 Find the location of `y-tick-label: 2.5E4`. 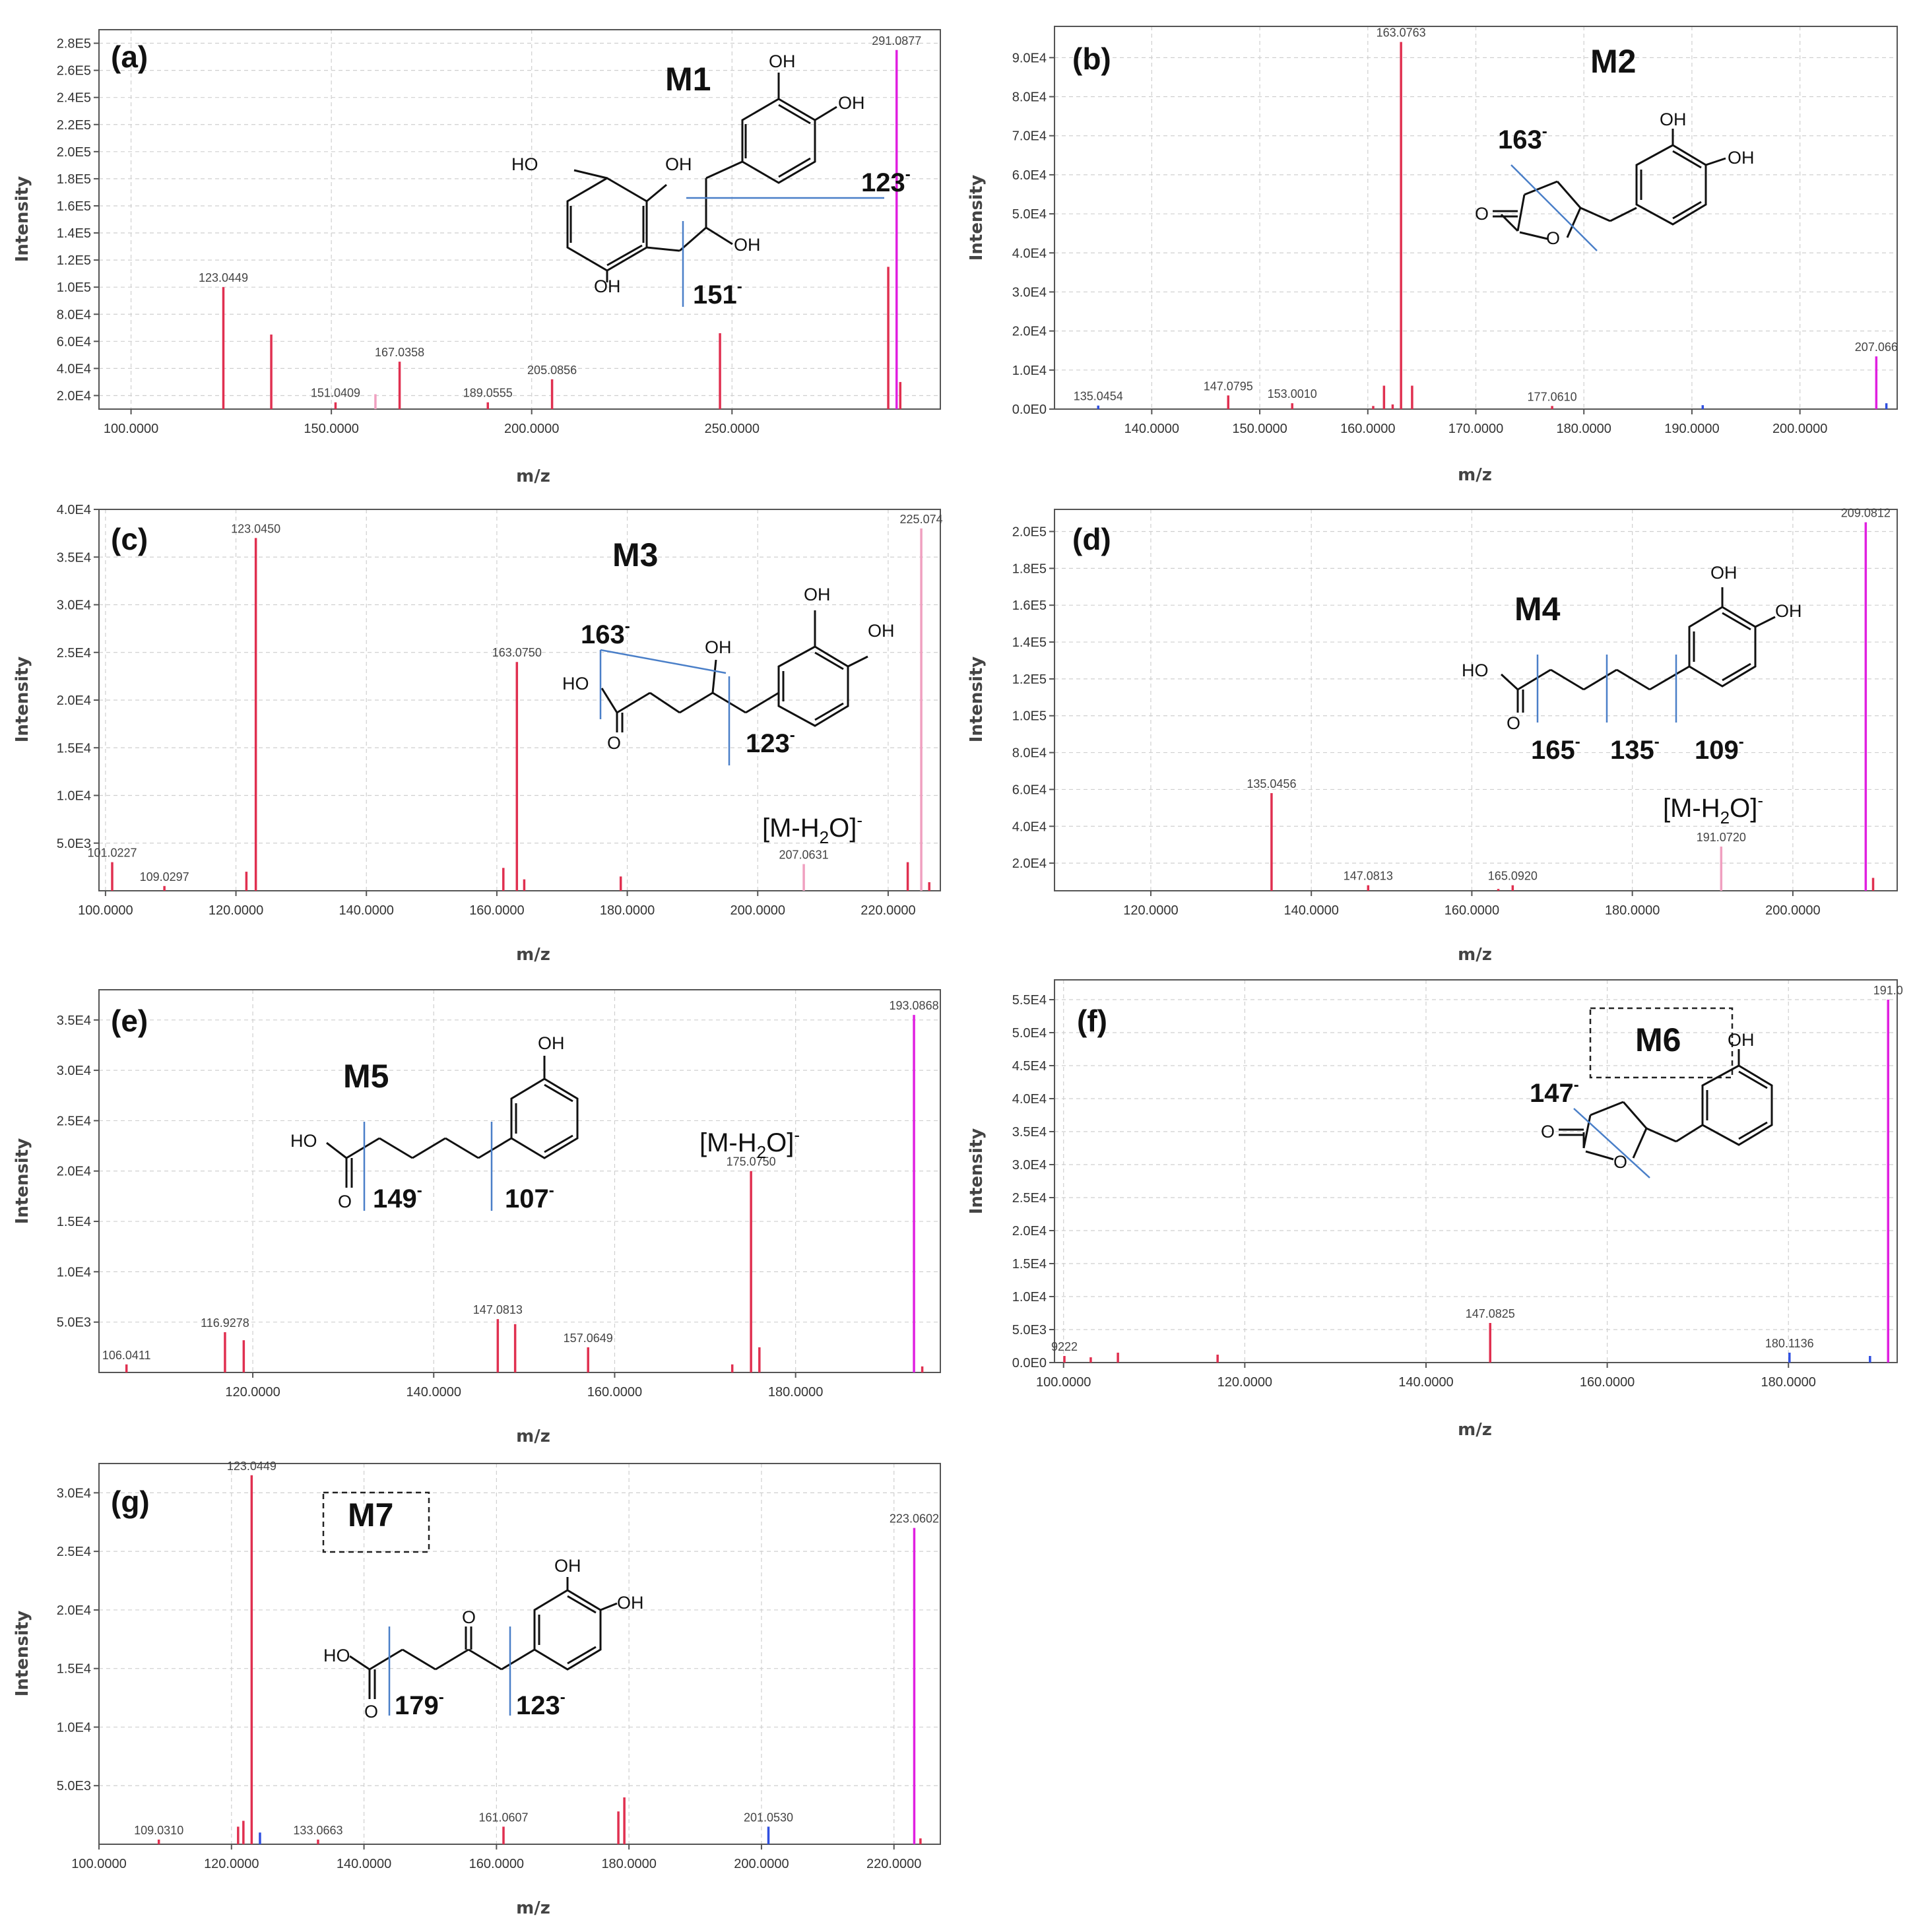

y-tick-label: 2.5E4 is located at coordinates (74, 1552).